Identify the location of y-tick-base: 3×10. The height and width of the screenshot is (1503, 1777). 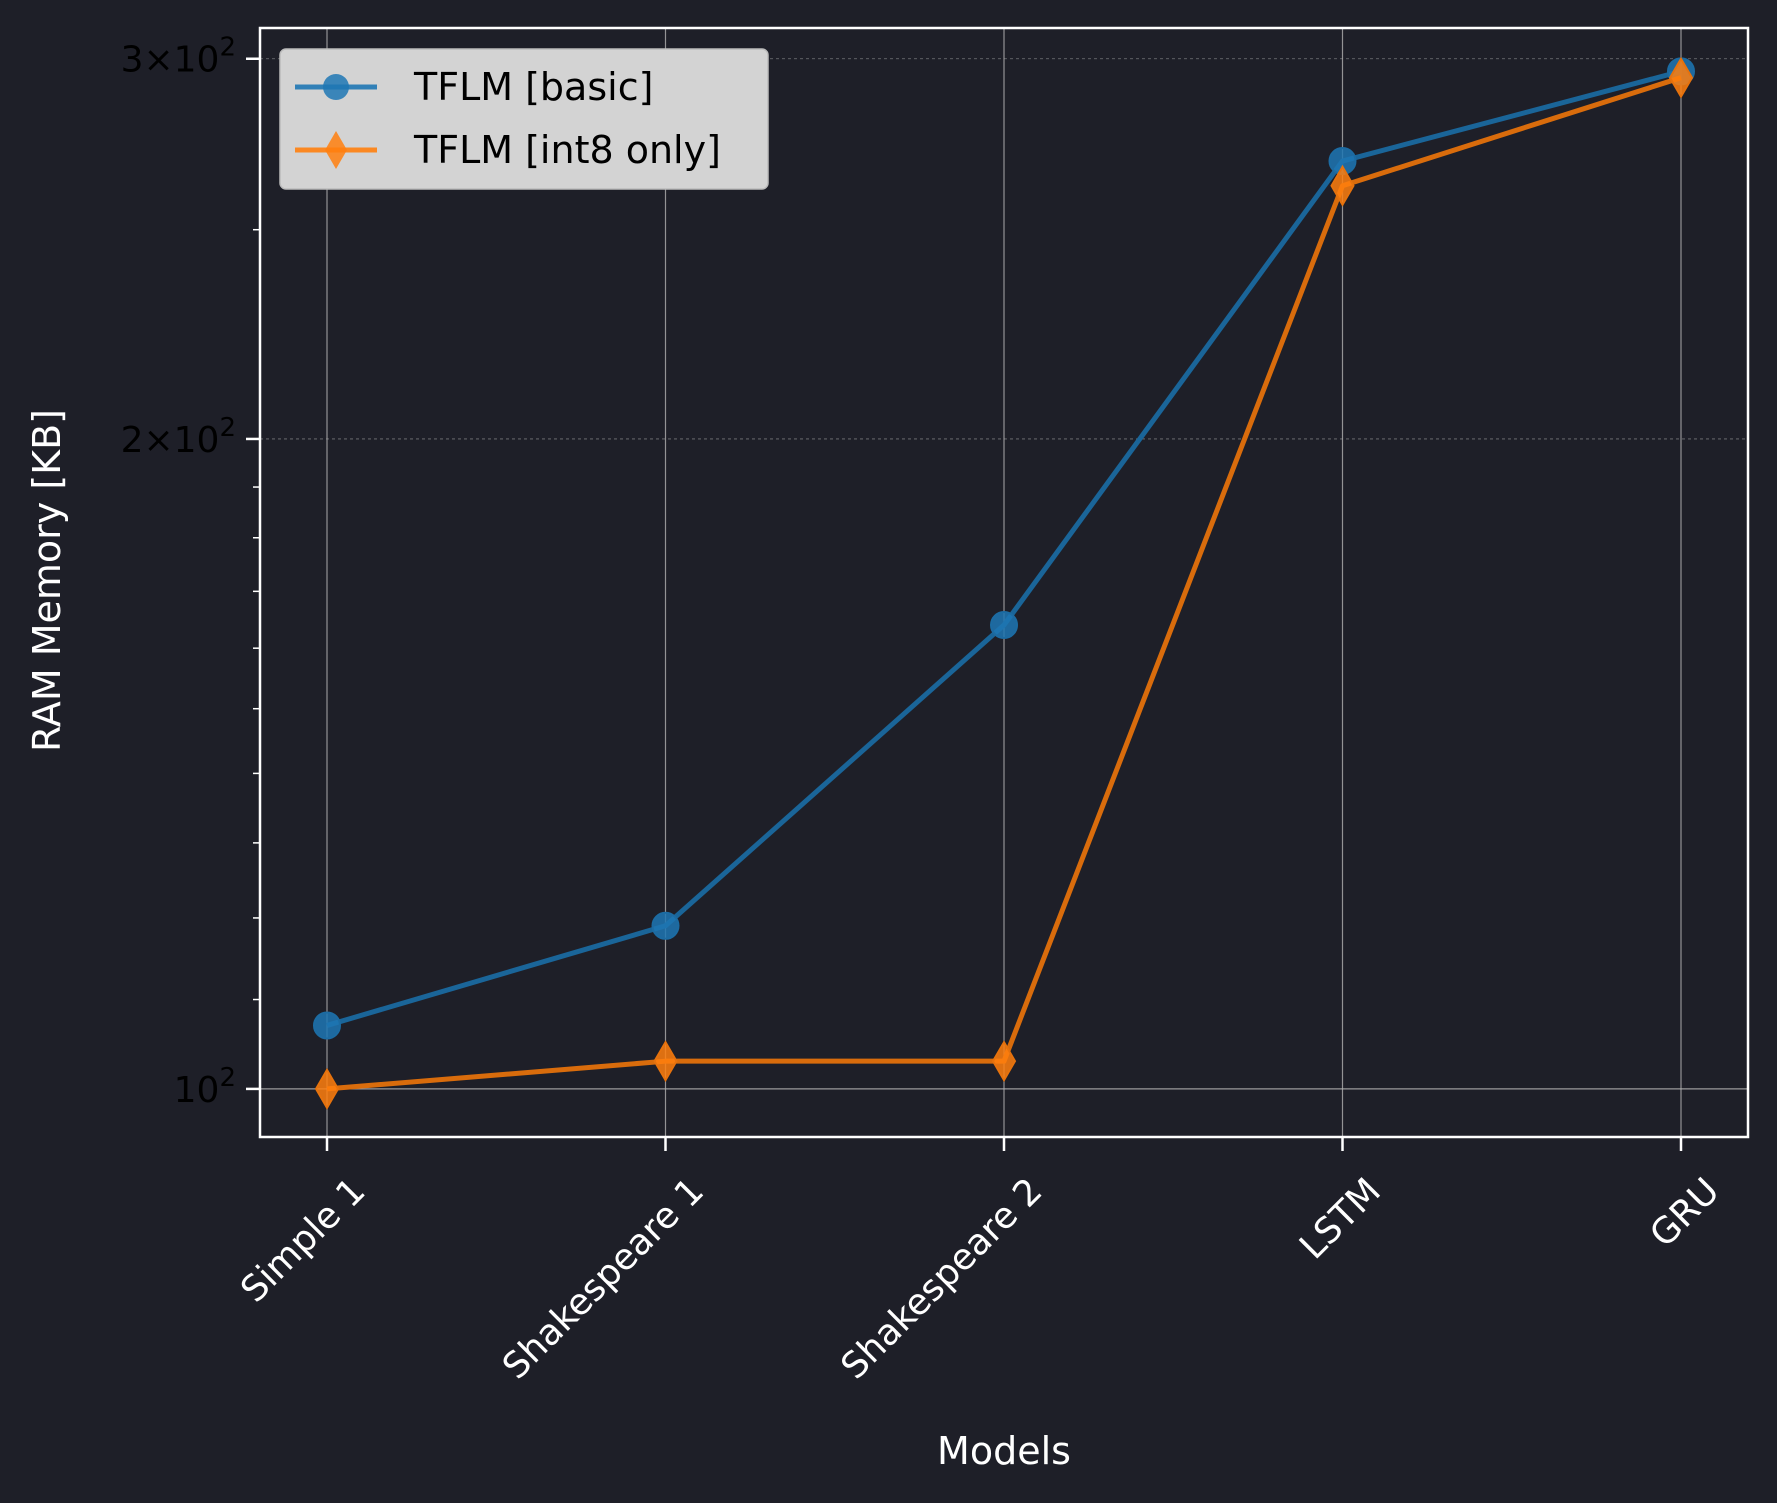
(170, 60).